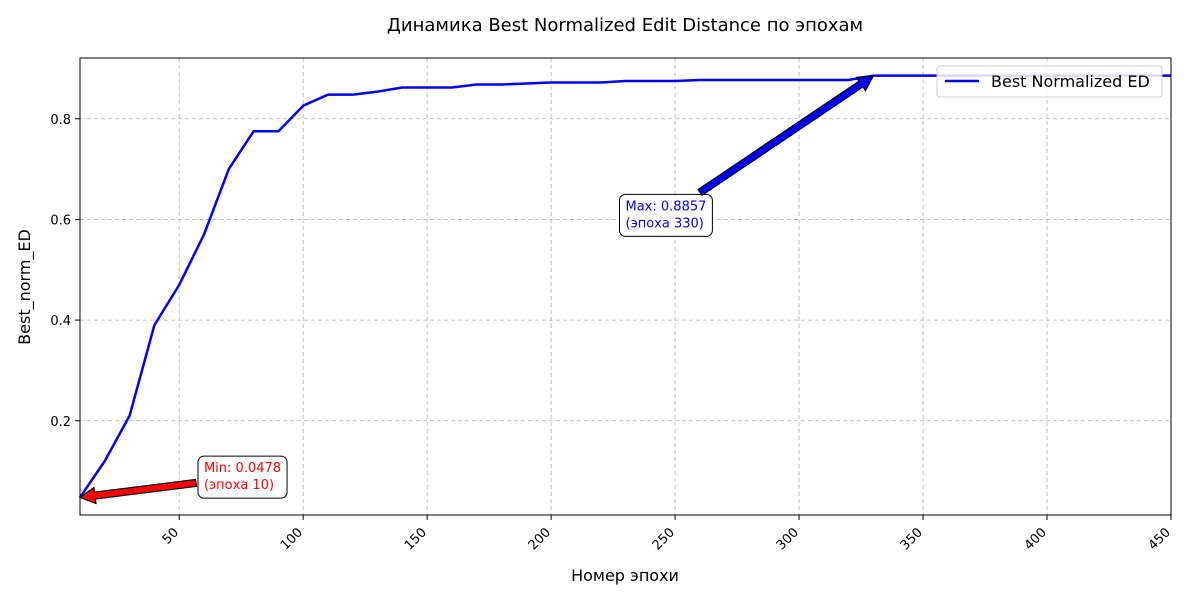 This screenshot has width=1200, height=604. Describe the element at coordinates (665, 223) in the screenshot. I see `max-annotation-epoch: (эпоха 330)` at that location.